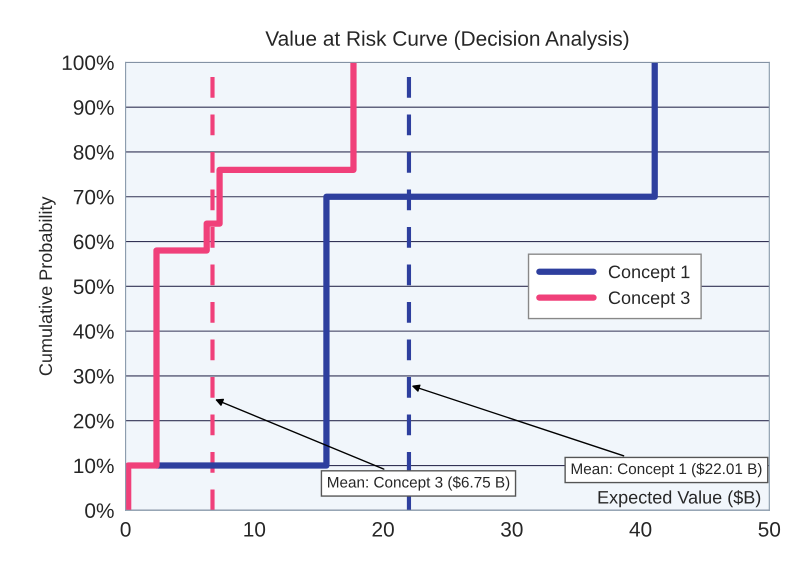 The image size is (785, 567). I want to click on y-tick-label: 0%, so click(99, 510).